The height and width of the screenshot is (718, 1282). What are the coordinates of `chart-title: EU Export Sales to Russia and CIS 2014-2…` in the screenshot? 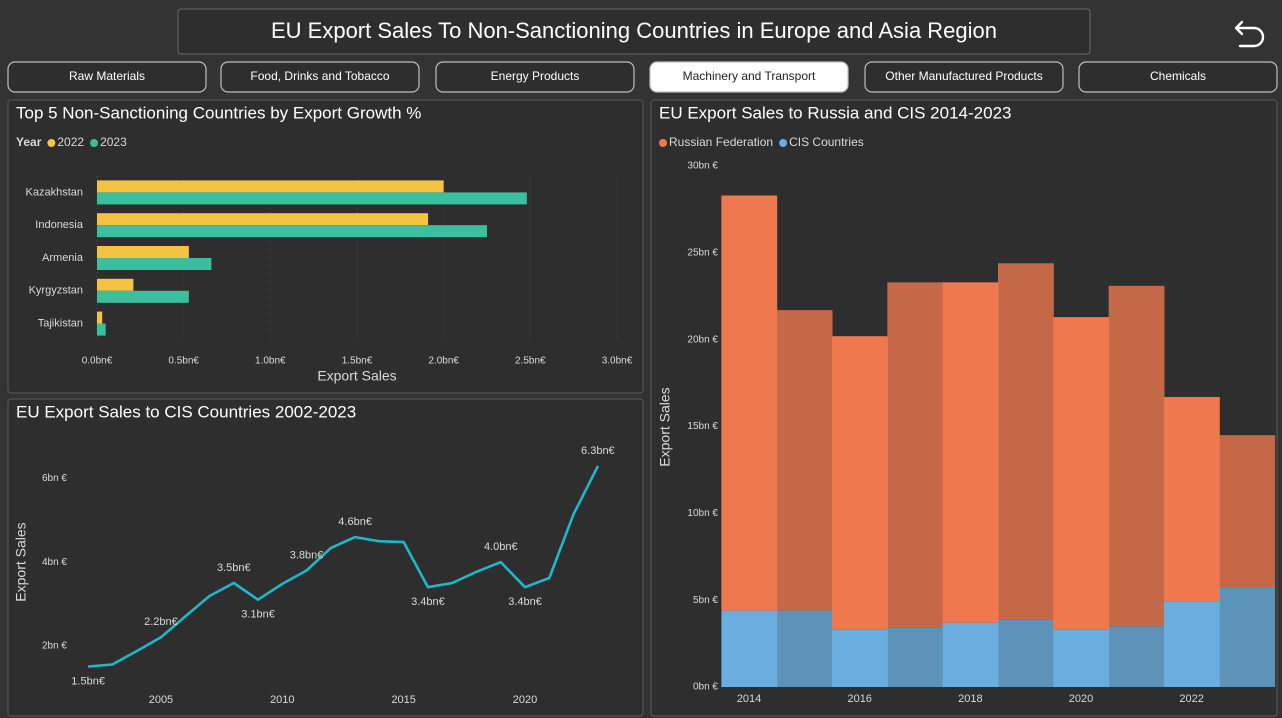 It's located at (835, 112).